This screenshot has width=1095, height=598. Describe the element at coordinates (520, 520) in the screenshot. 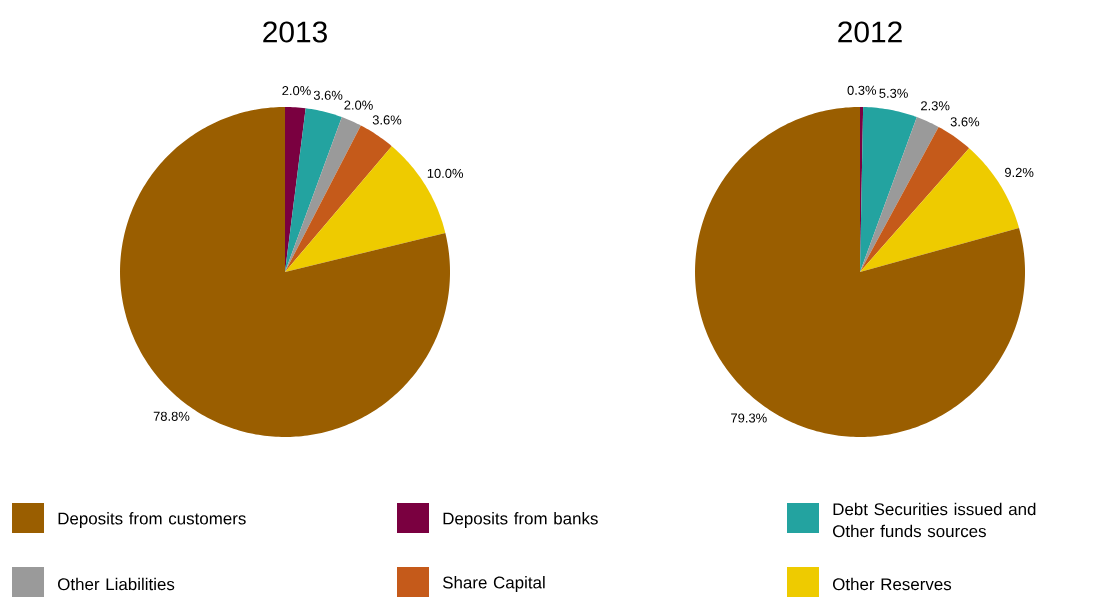

I see `legend-label: Deposits from banks` at that location.